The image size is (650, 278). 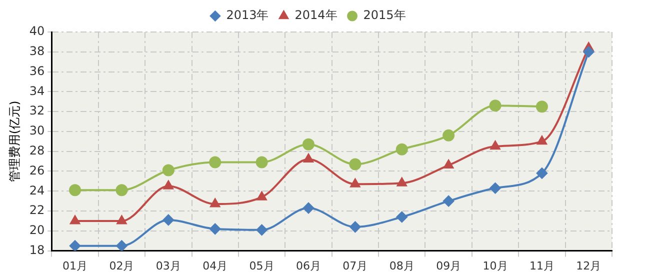 What do you see at coordinates (37, 31) in the screenshot?
I see `y-tick-label: 40` at bounding box center [37, 31].